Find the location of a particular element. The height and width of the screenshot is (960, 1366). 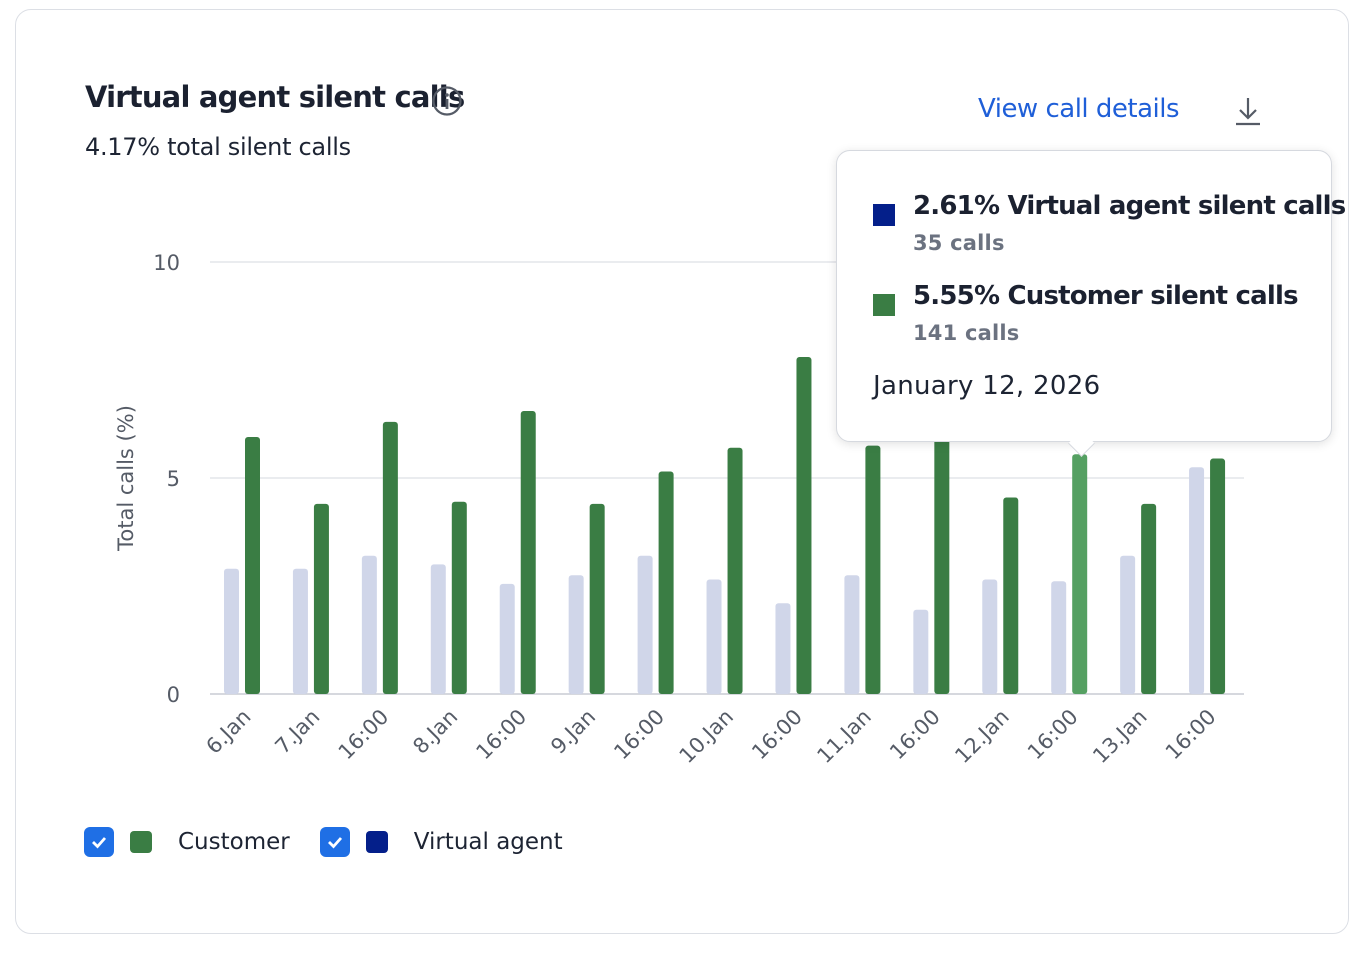

tooltip-calls-customer: 141 calls is located at coordinates (966, 333).